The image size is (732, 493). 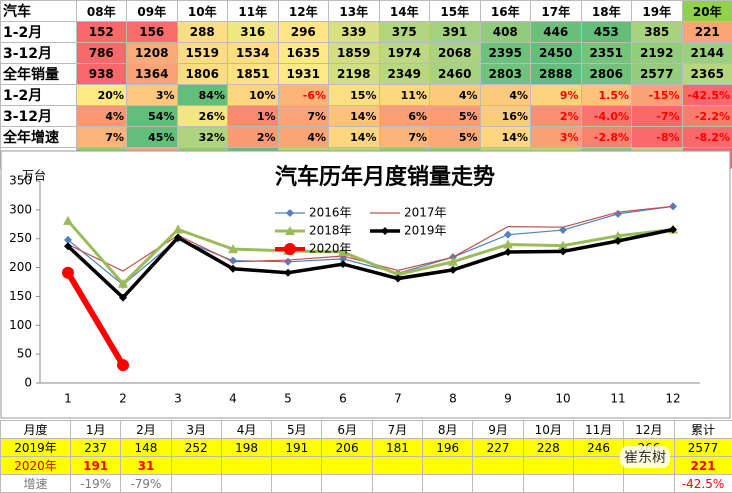 I want to click on chart-title: 汽车历年月度销量走势, so click(x=385, y=177).